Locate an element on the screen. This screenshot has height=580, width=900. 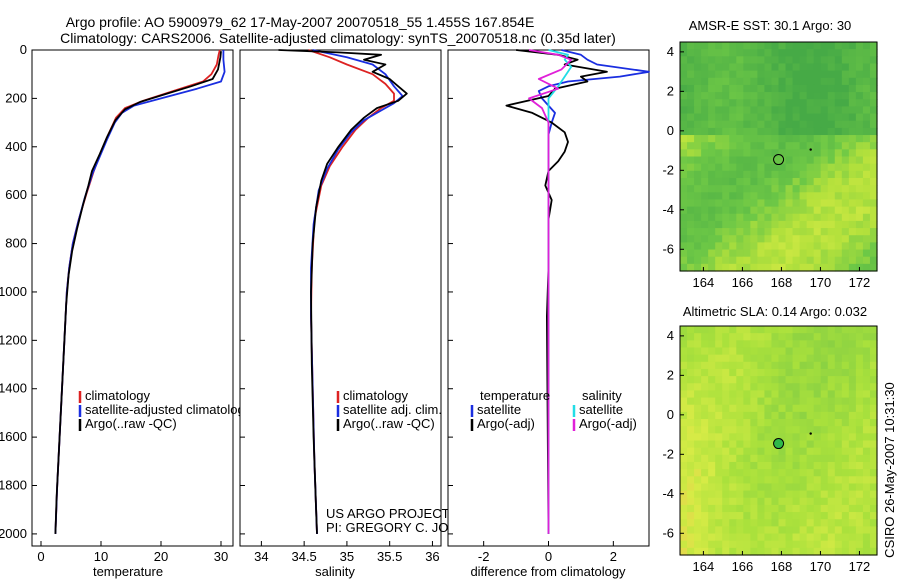
map-x-tick-label: 168 is located at coordinates (782, 566).